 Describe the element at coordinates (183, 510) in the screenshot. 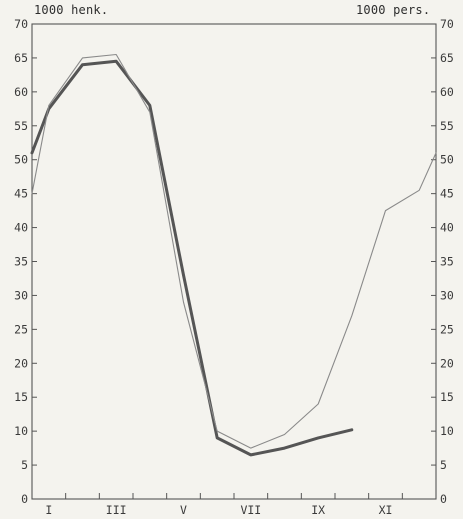

I see `x-tick-label: V` at that location.